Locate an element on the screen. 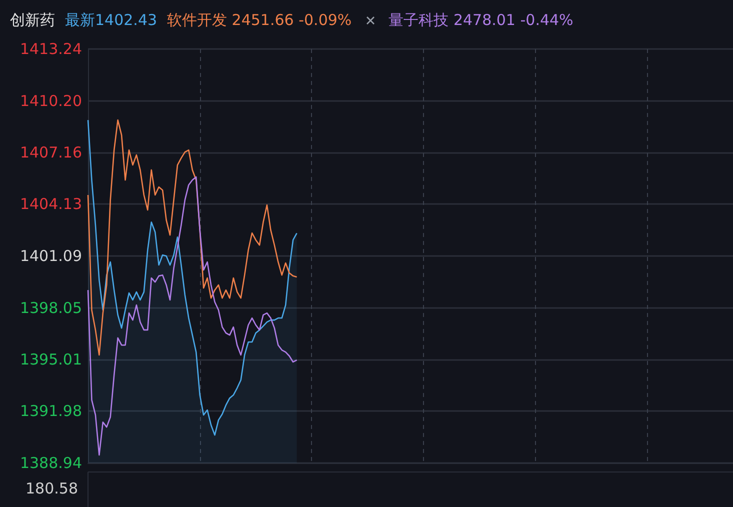  y-tick-label: 1413.24 is located at coordinates (51, 49).